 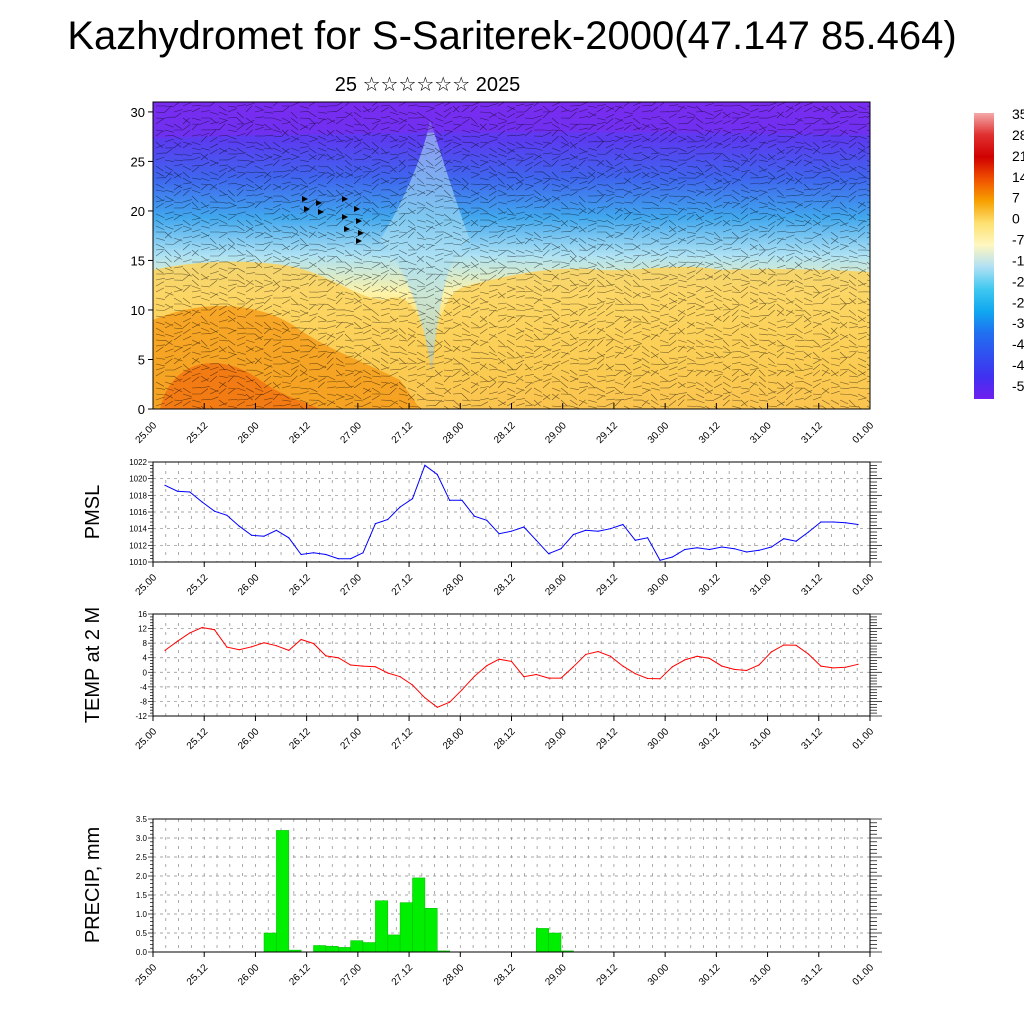 What do you see at coordinates (300, 433) in the screenshot?
I see `x-tick-label: 26.12` at bounding box center [300, 433].